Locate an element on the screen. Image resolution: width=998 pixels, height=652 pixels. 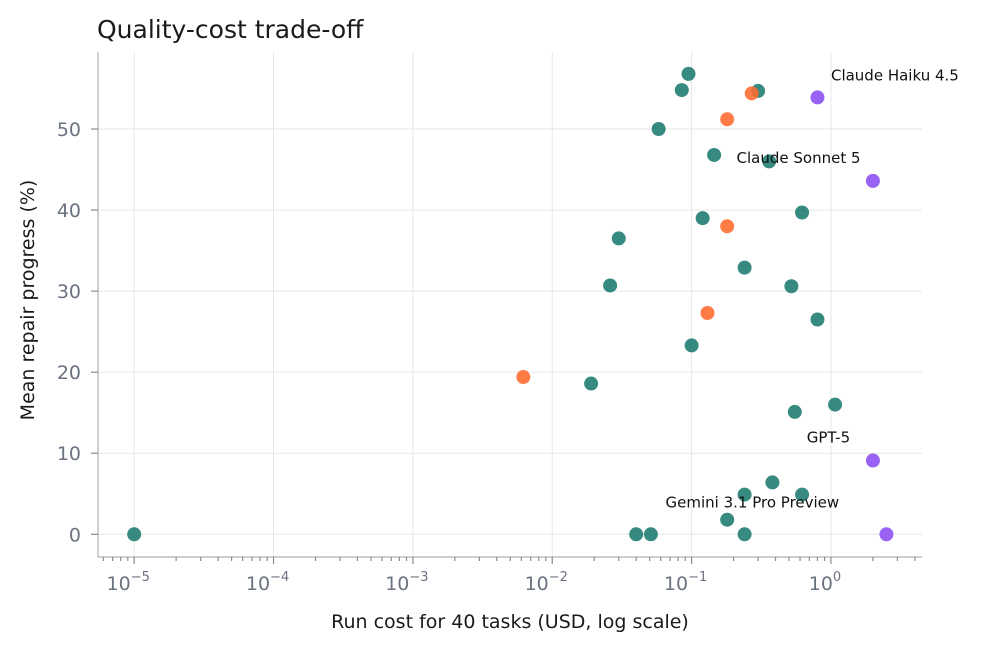
x-axis-label: Run cost for 40 tasks (USD, log scale) is located at coordinates (510, 622).